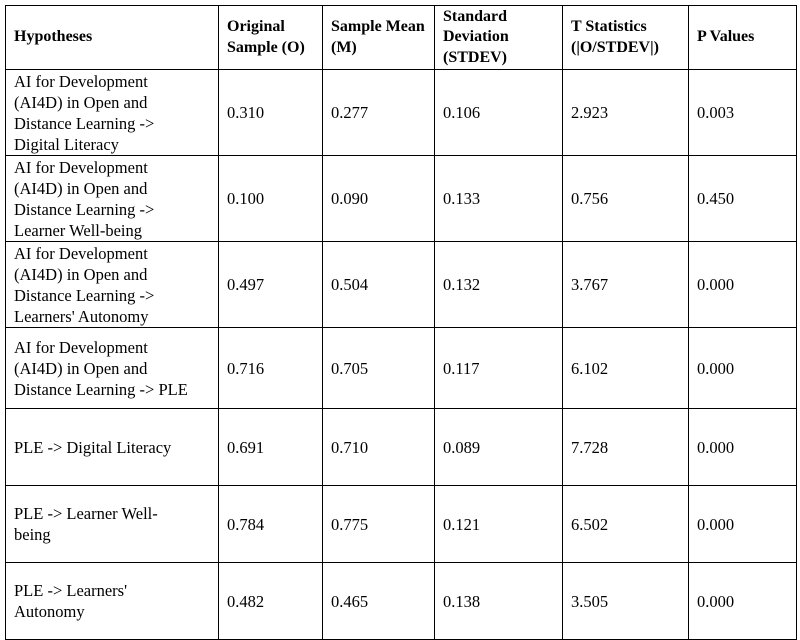 The width and height of the screenshot is (800, 640). What do you see at coordinates (498, 601) in the screenshot?
I see `stdev-cell: 0.138` at bounding box center [498, 601].